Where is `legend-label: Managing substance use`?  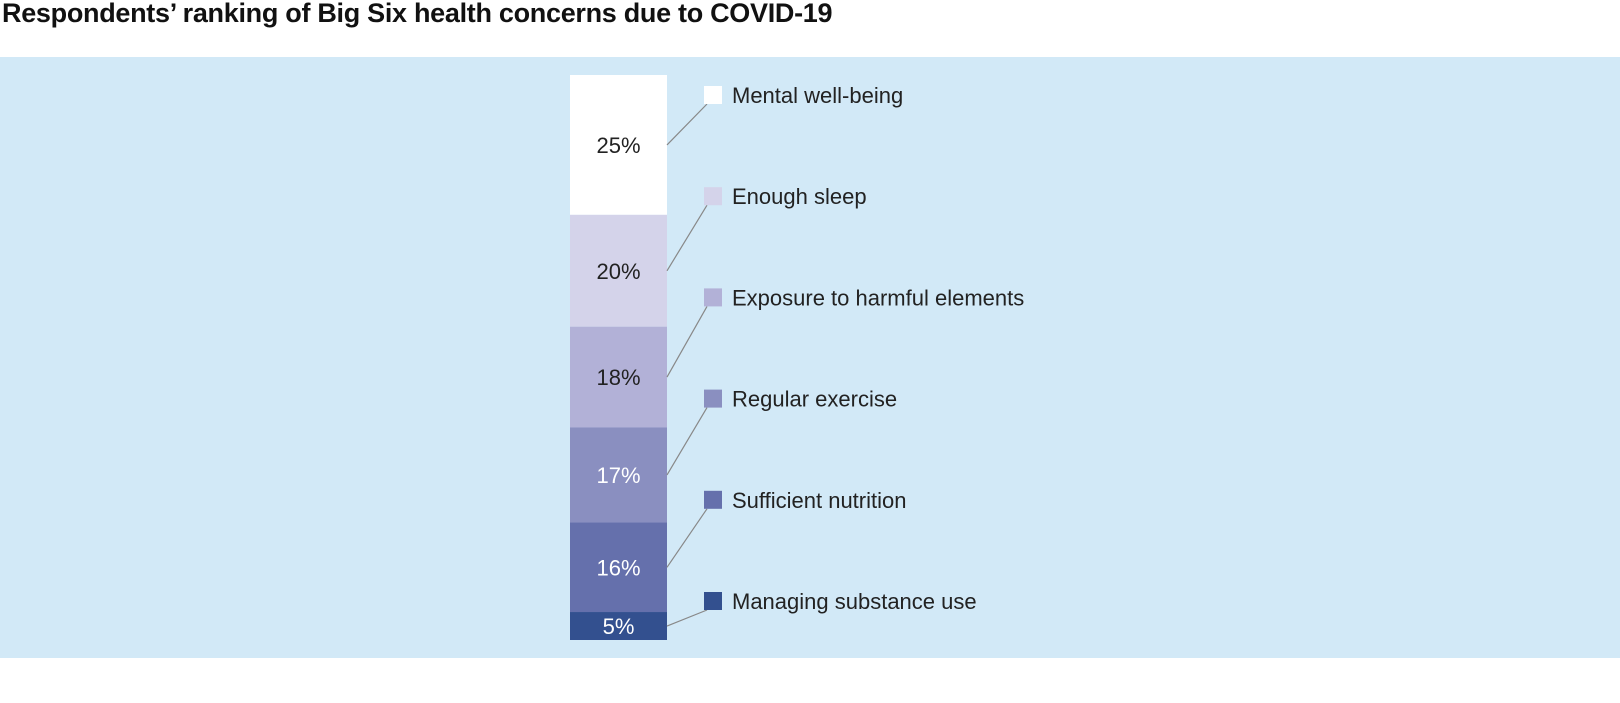 legend-label: Managing substance use is located at coordinates (854, 601).